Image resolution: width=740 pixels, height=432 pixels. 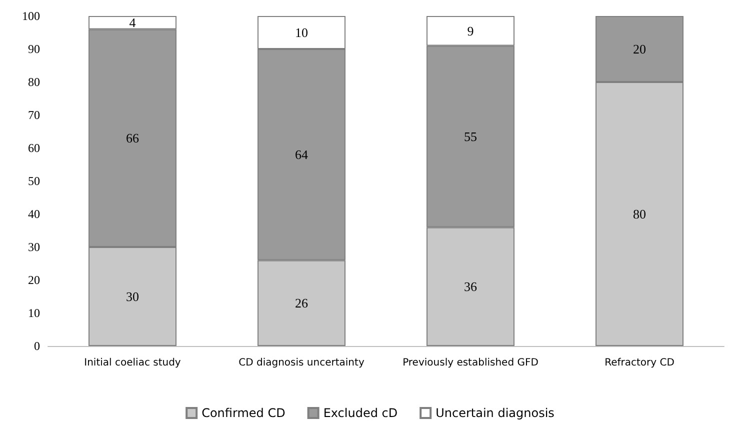 What do you see at coordinates (639, 49) in the screenshot?
I see `data-label: 20` at bounding box center [639, 49].